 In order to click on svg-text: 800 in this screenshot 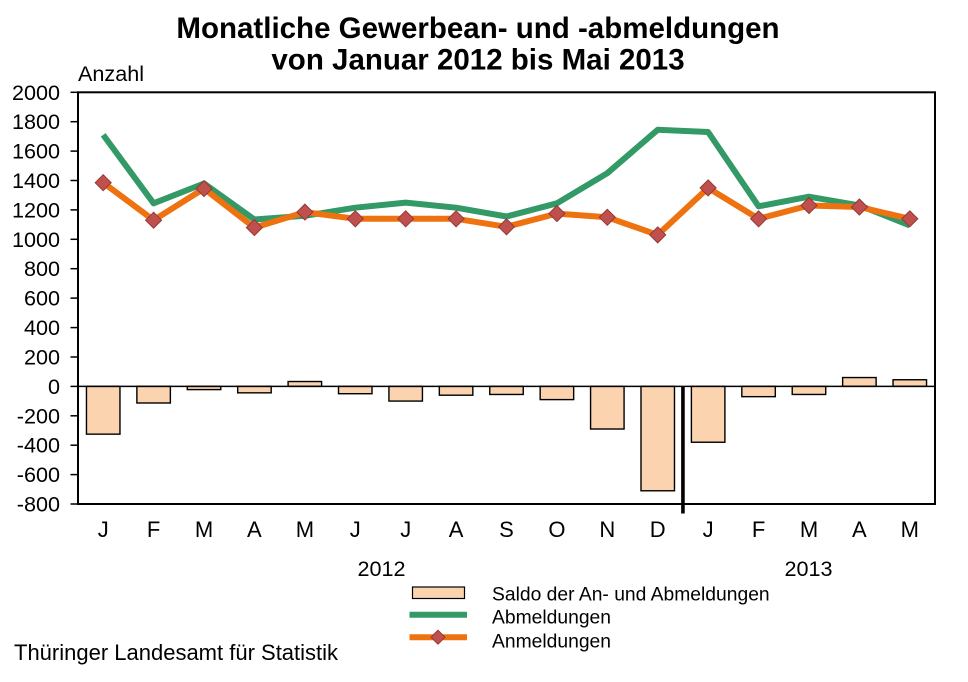, I will do `click(42, 268)`.